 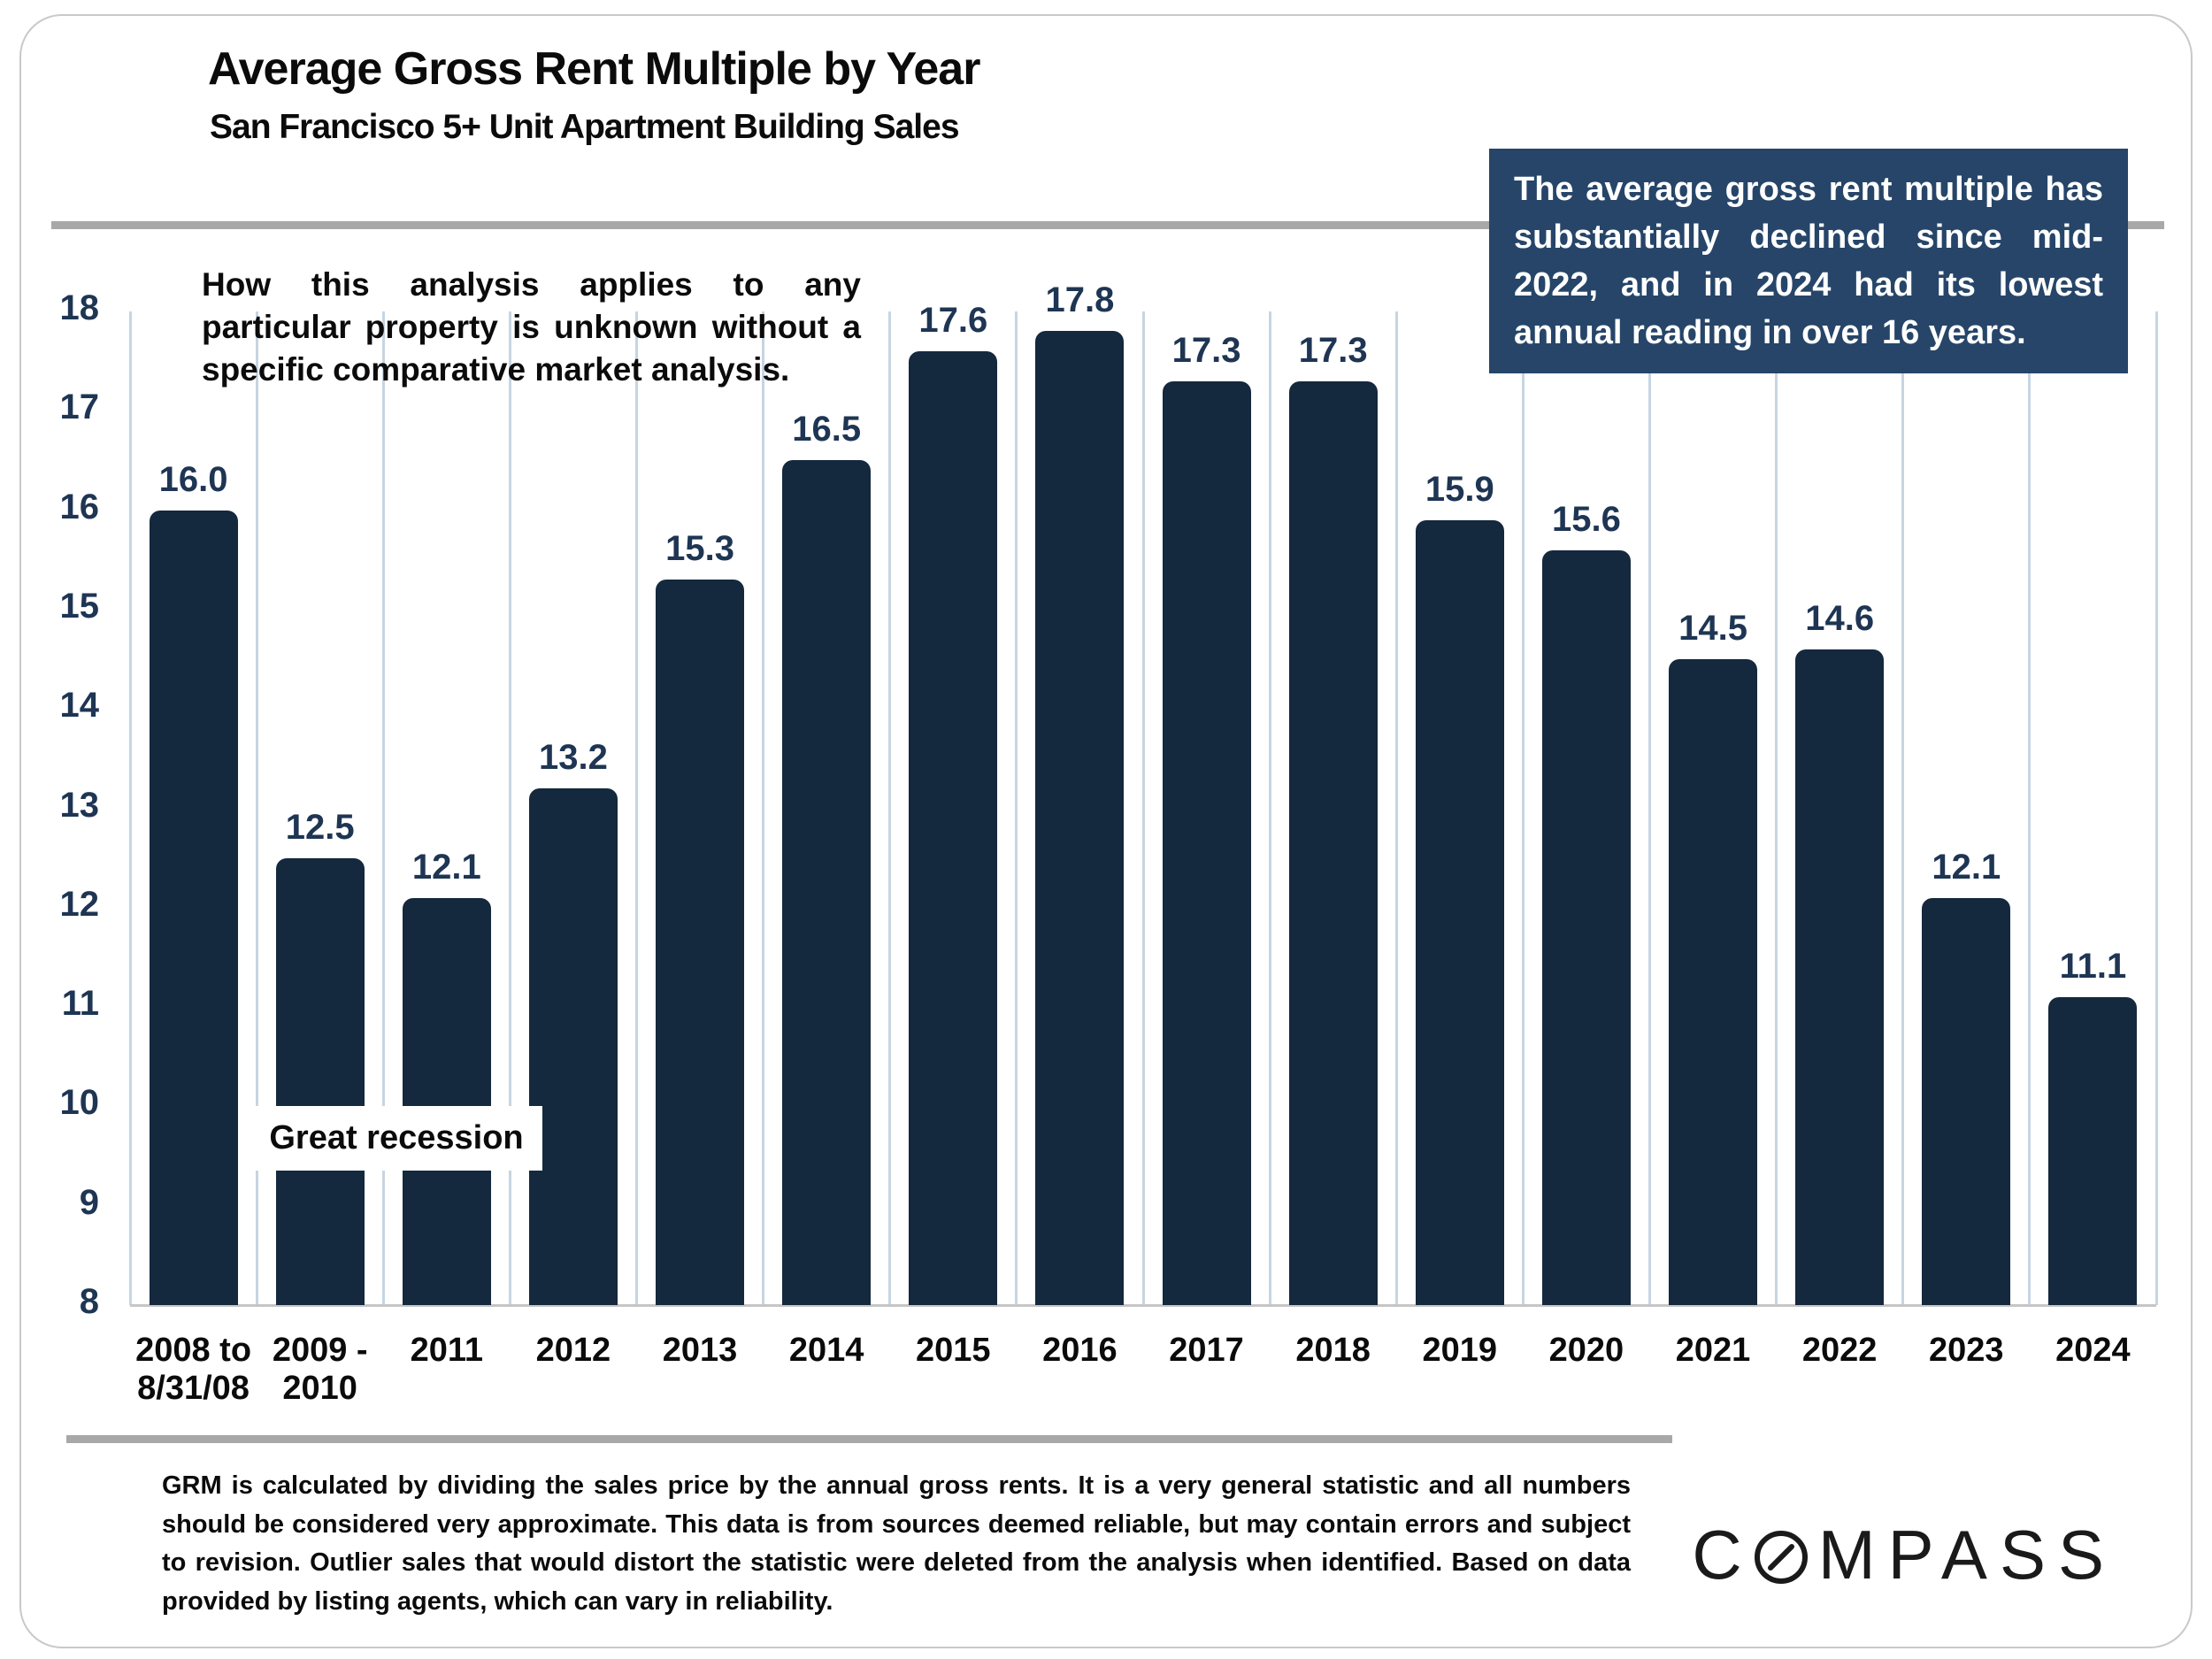 What do you see at coordinates (1108, 225) in the screenshot?
I see `top-divider` at bounding box center [1108, 225].